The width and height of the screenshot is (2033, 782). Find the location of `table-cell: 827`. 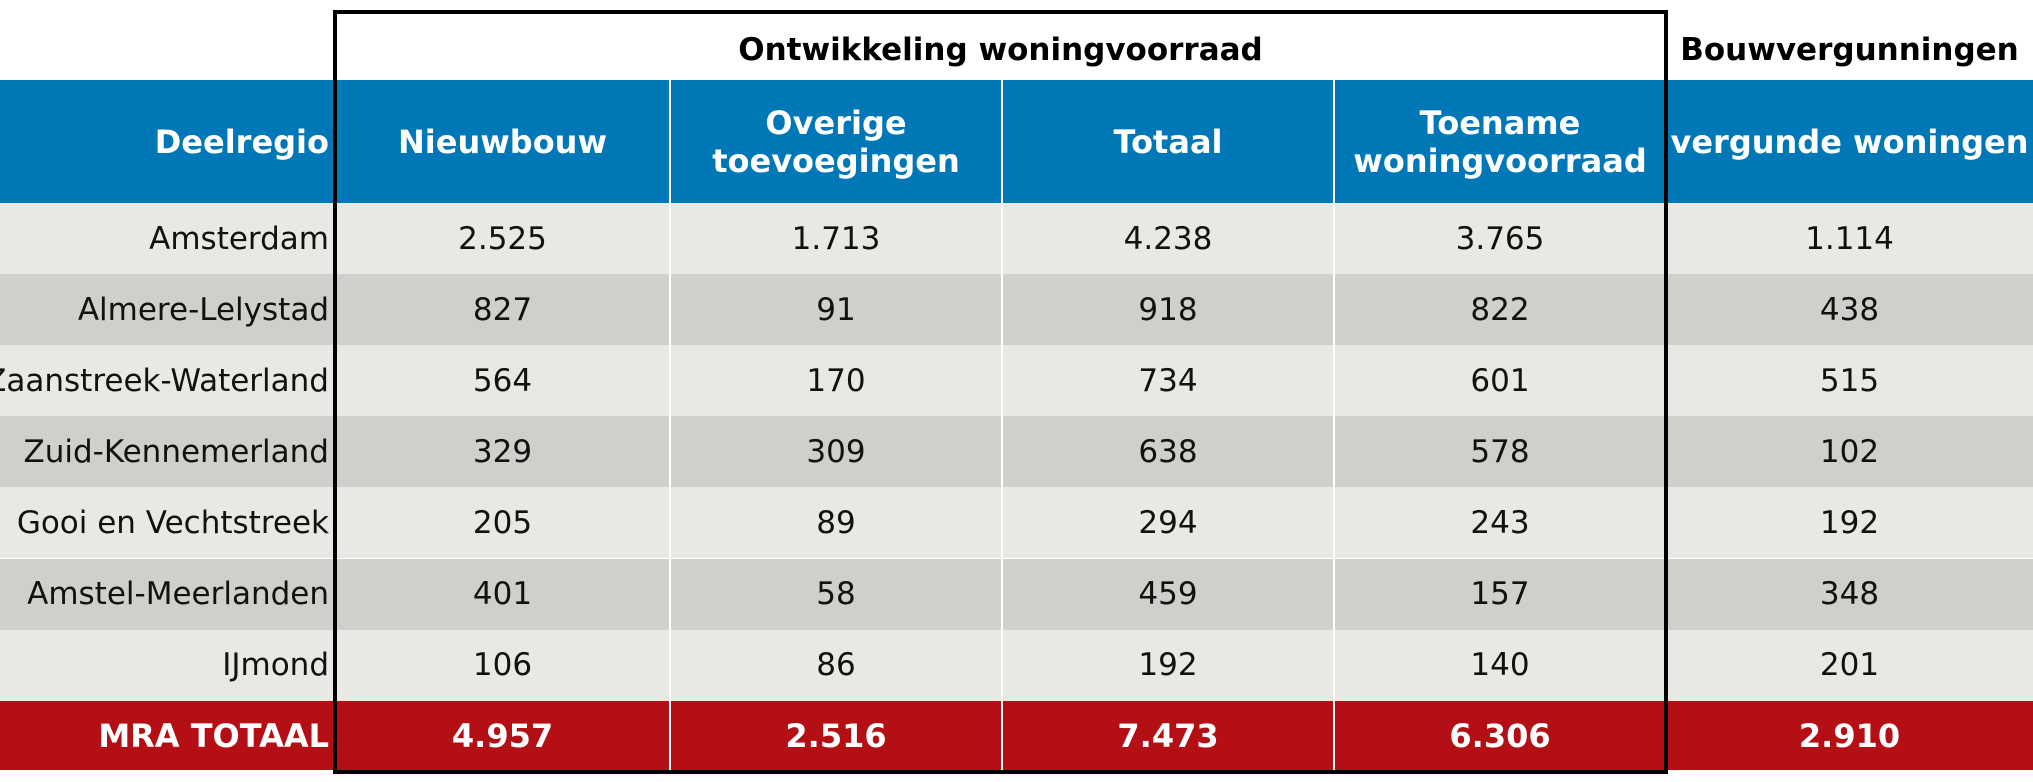

table-cell: 827 is located at coordinates (502, 310).